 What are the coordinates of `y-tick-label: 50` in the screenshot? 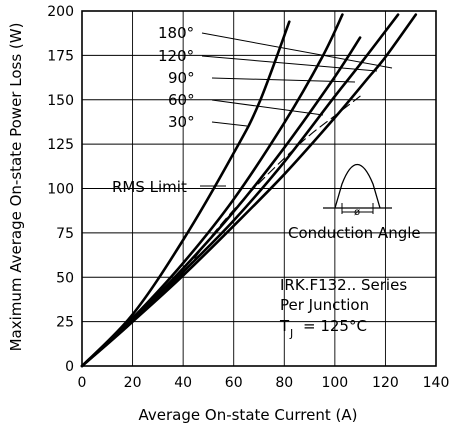 It's located at (65, 278).